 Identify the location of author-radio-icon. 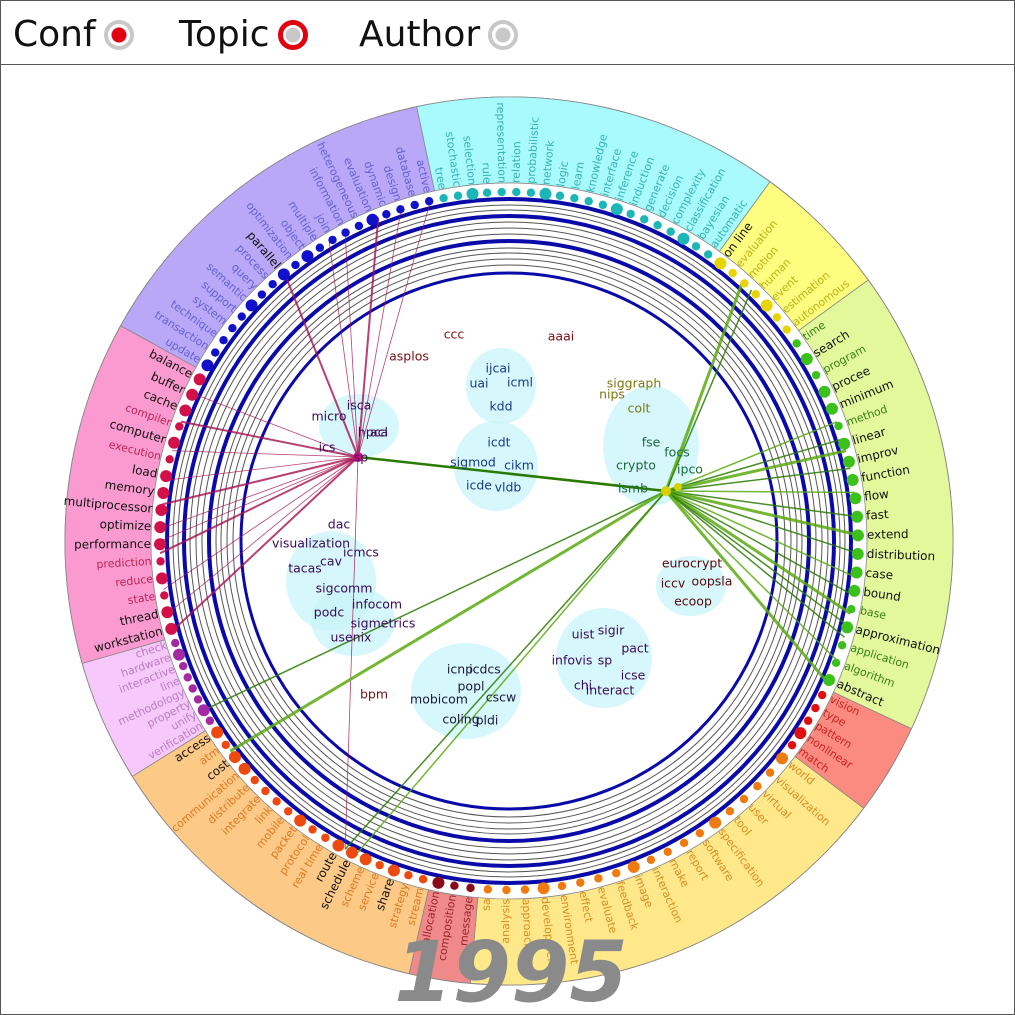
(503, 35).